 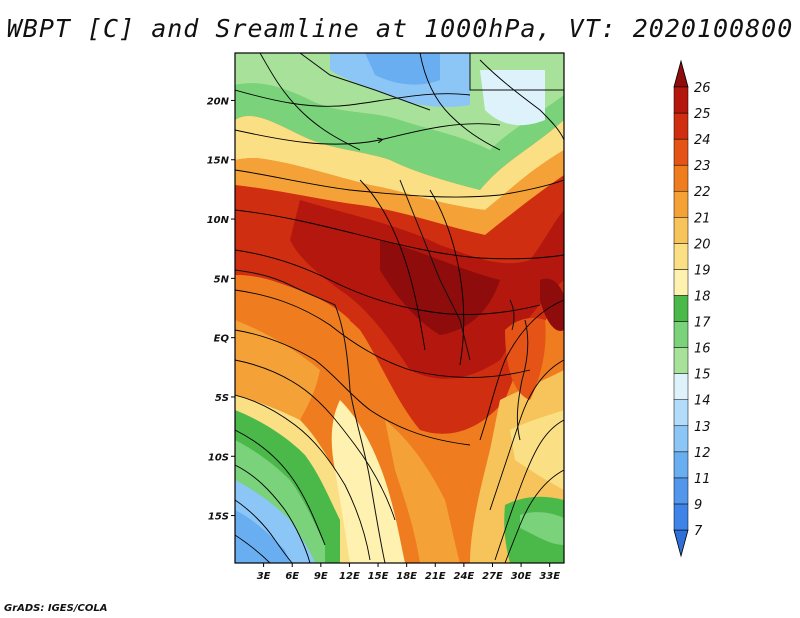 I want to click on longitude-axis: 3E 6E 9E 12E 15E 18E 21E 24E 27E 30E 33E, so click(x=408, y=572).